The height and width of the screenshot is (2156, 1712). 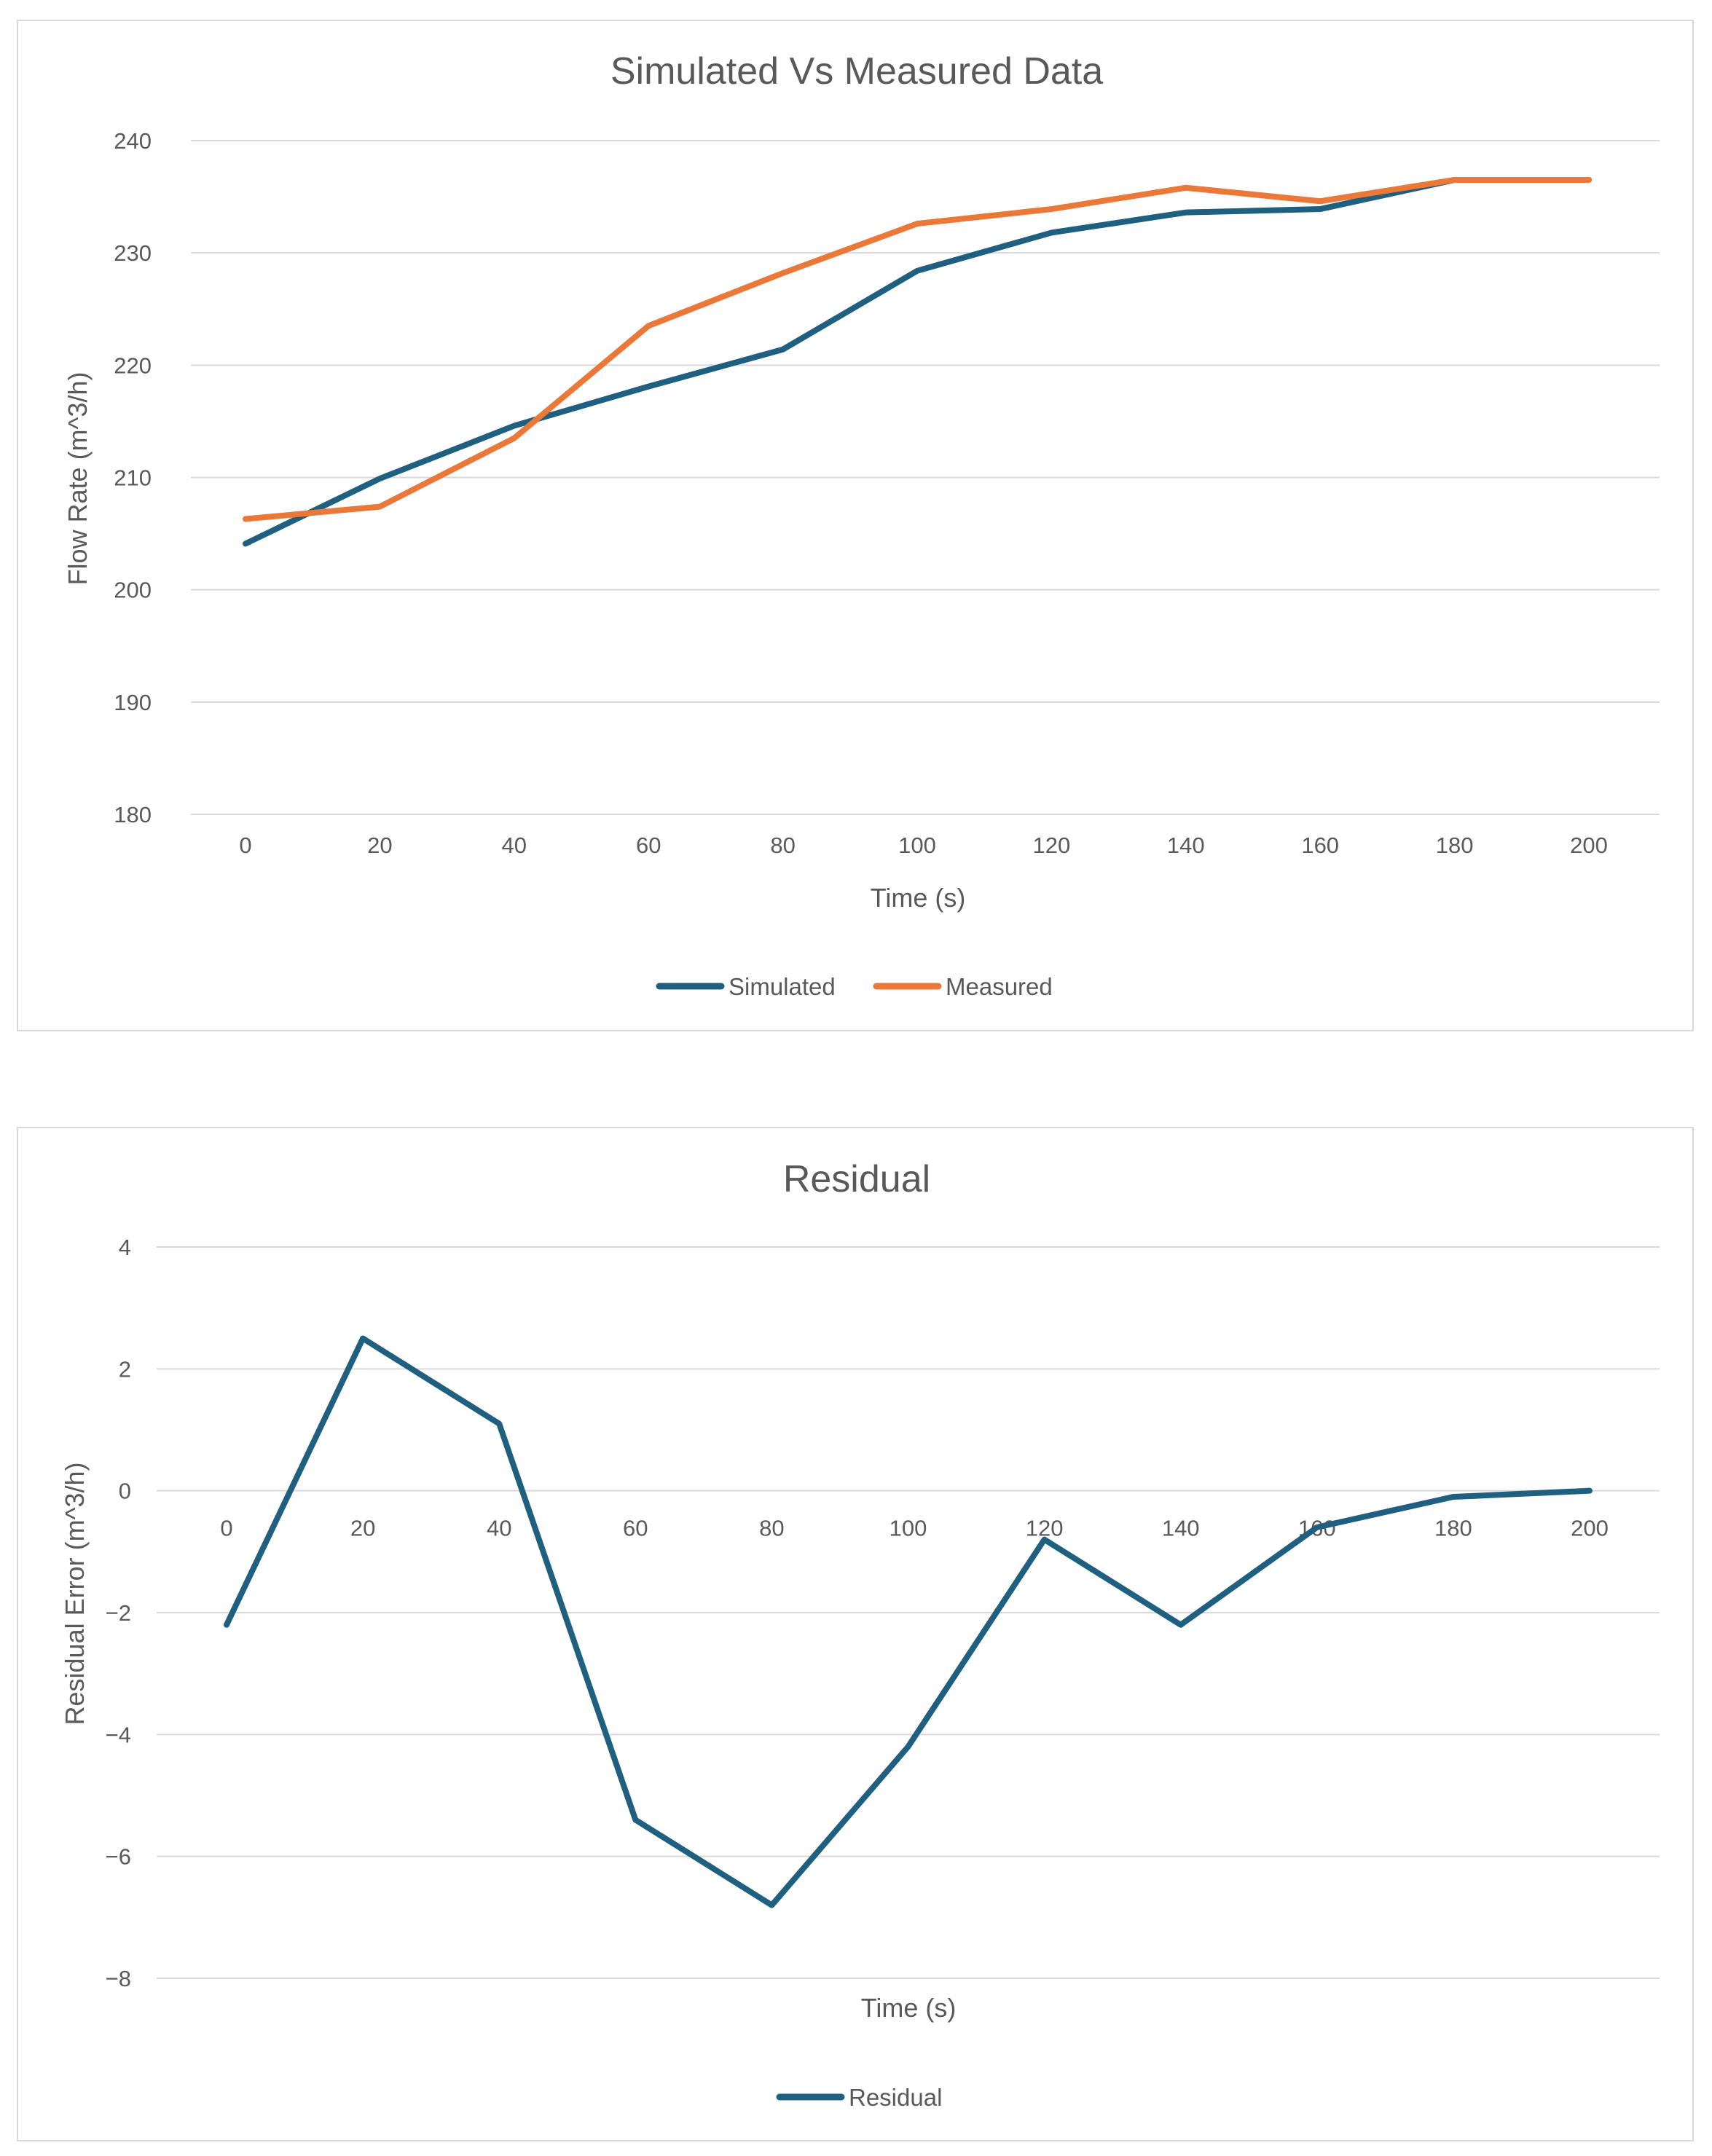 What do you see at coordinates (133, 365) in the screenshot?
I see `y-tick-label: 220` at bounding box center [133, 365].